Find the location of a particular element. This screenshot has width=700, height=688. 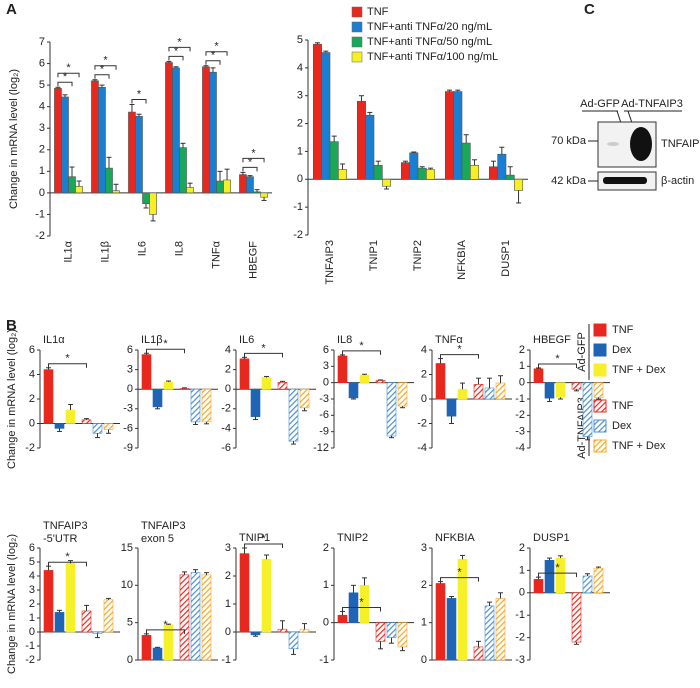

y-tick-label: 15 is located at coordinates (127, 548).